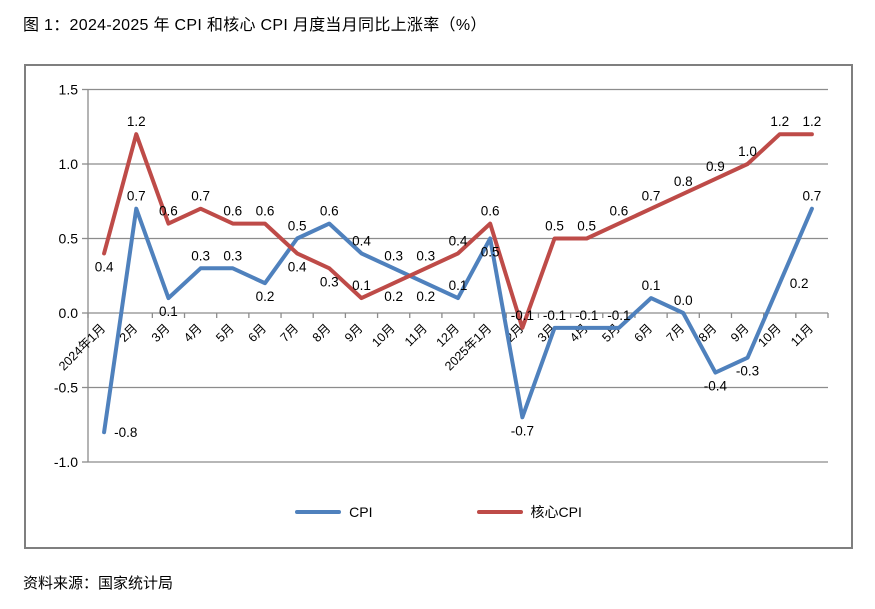 This screenshot has width=875, height=609. What do you see at coordinates (747, 371) in the screenshot?
I see `data-label-cpi: -0.3` at bounding box center [747, 371].